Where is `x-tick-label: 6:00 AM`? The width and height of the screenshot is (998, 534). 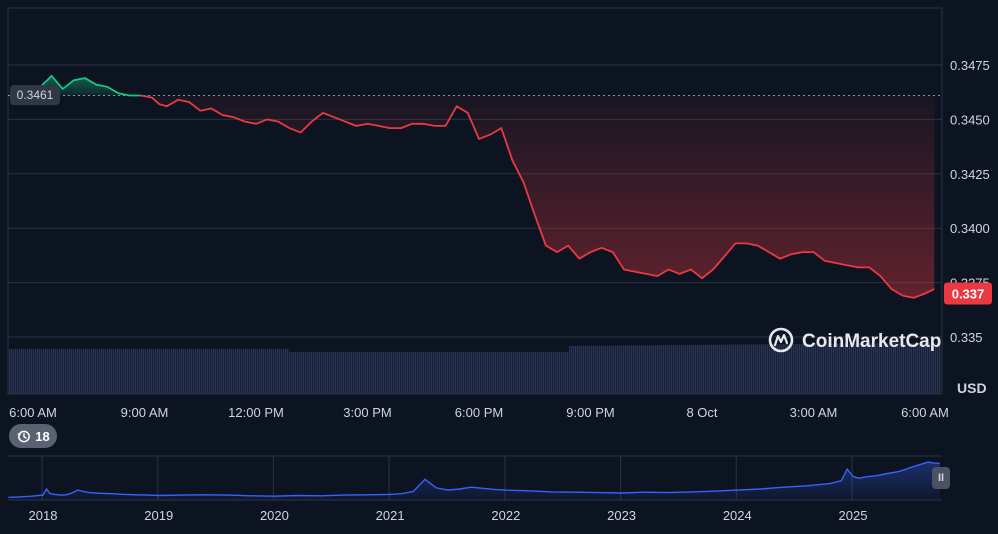
x-tick-label: 6:00 AM is located at coordinates (33, 412).